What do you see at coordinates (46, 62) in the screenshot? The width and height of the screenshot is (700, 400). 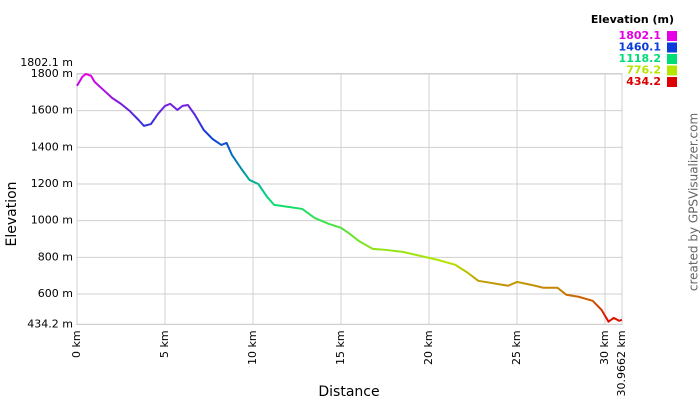 I see `y-tick-label: 1802.1 m` at bounding box center [46, 62].